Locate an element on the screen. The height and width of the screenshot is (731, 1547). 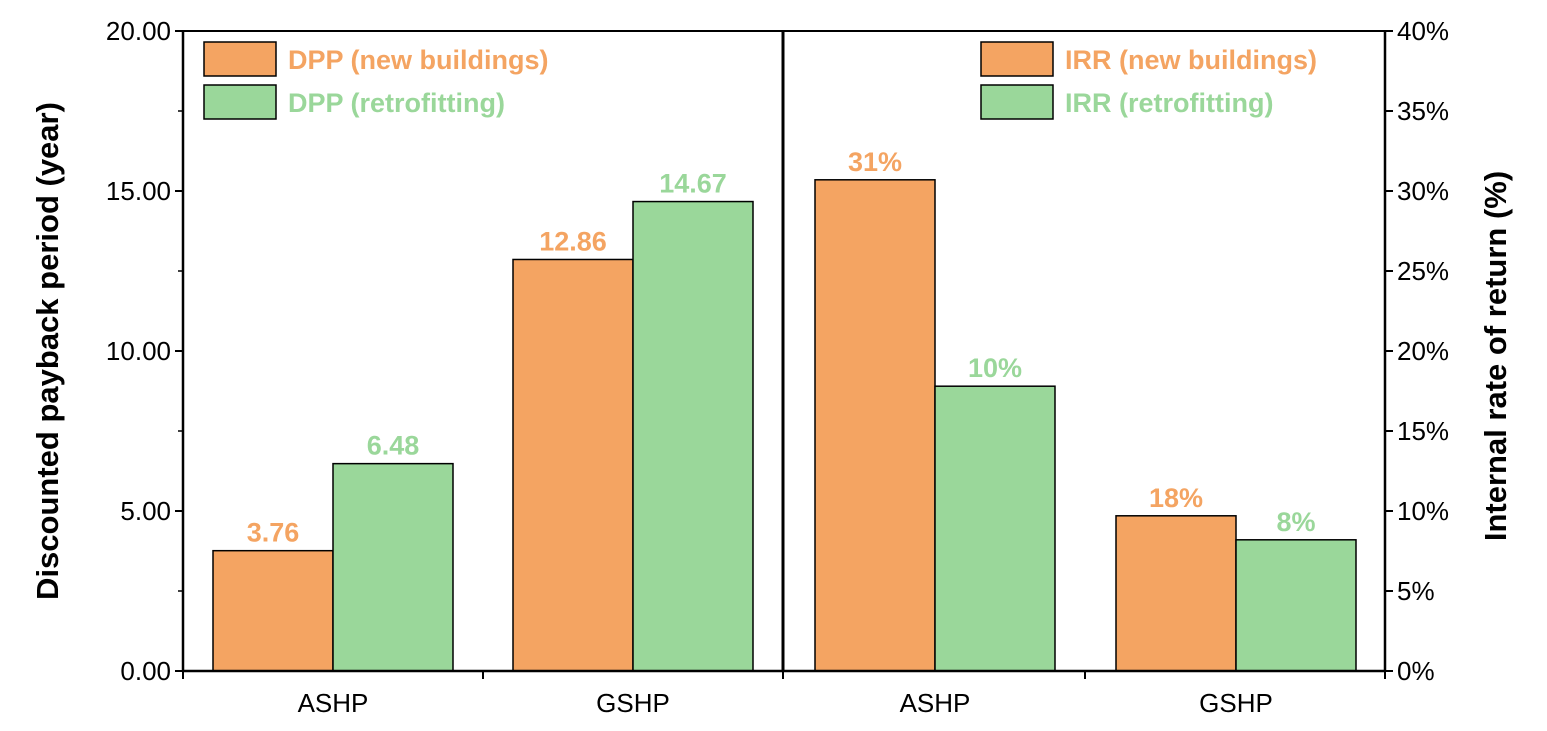
right-y-tick-label-3: 15% is located at coordinates (1423, 431).